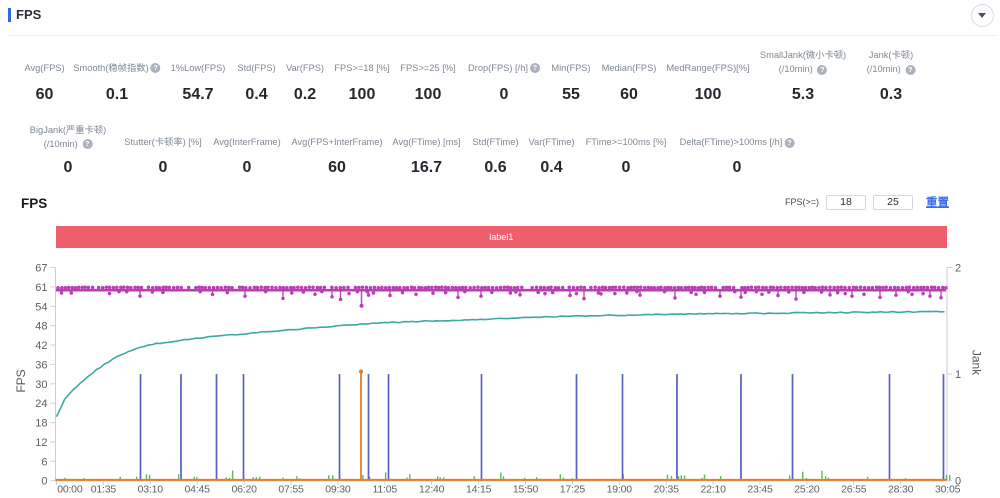  What do you see at coordinates (41, 288) in the screenshot?
I see `svg-text: 61` at bounding box center [41, 288].